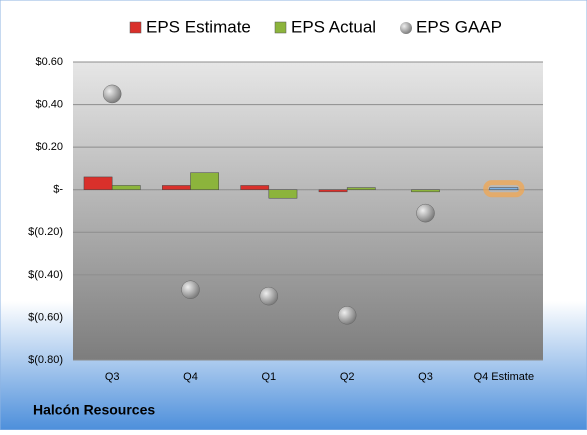 This screenshot has height=435, width=587. I want to click on y-tick-label: $(0.60), so click(45, 317).